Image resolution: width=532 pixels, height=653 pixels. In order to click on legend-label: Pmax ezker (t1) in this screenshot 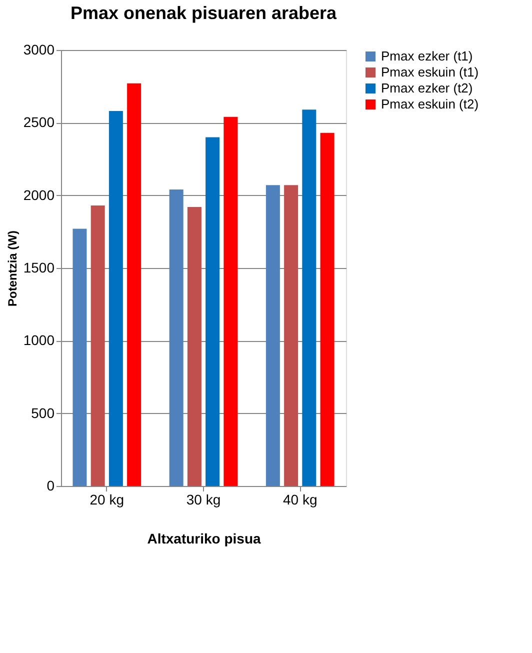, I will do `click(427, 56)`.